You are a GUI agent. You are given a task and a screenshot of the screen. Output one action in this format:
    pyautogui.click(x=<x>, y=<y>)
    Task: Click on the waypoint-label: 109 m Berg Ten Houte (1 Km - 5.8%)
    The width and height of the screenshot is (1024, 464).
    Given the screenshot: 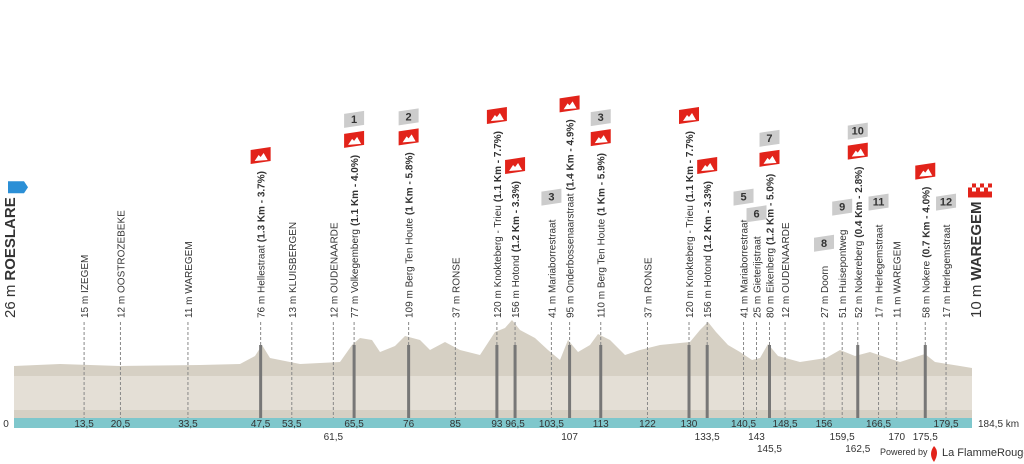 What is the action you would take?
    pyautogui.click(x=410, y=235)
    